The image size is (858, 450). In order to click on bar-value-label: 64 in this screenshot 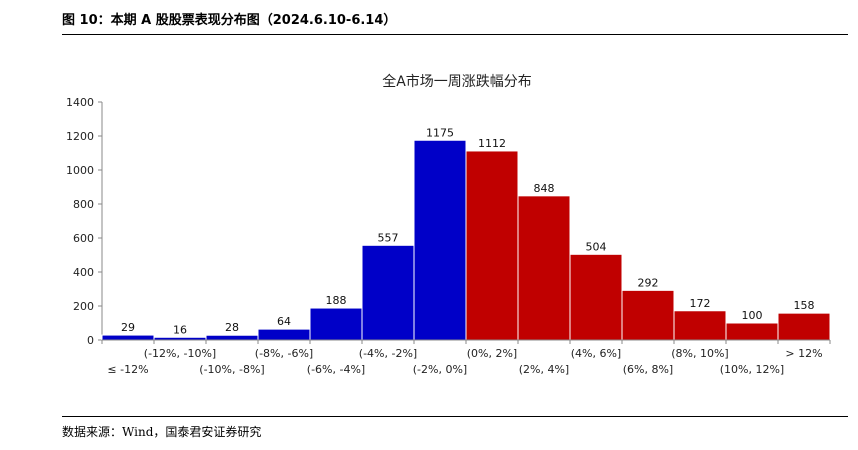, I will do `click(284, 321)`.